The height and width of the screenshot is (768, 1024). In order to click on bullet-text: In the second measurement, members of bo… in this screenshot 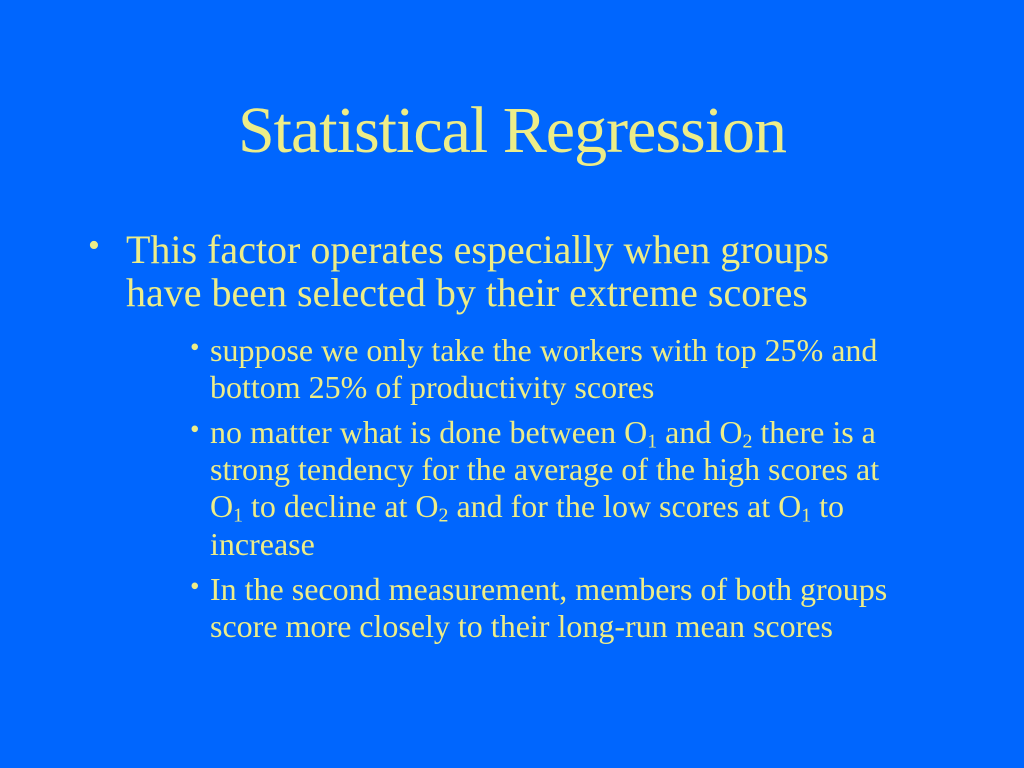, I will do `click(549, 607)`.